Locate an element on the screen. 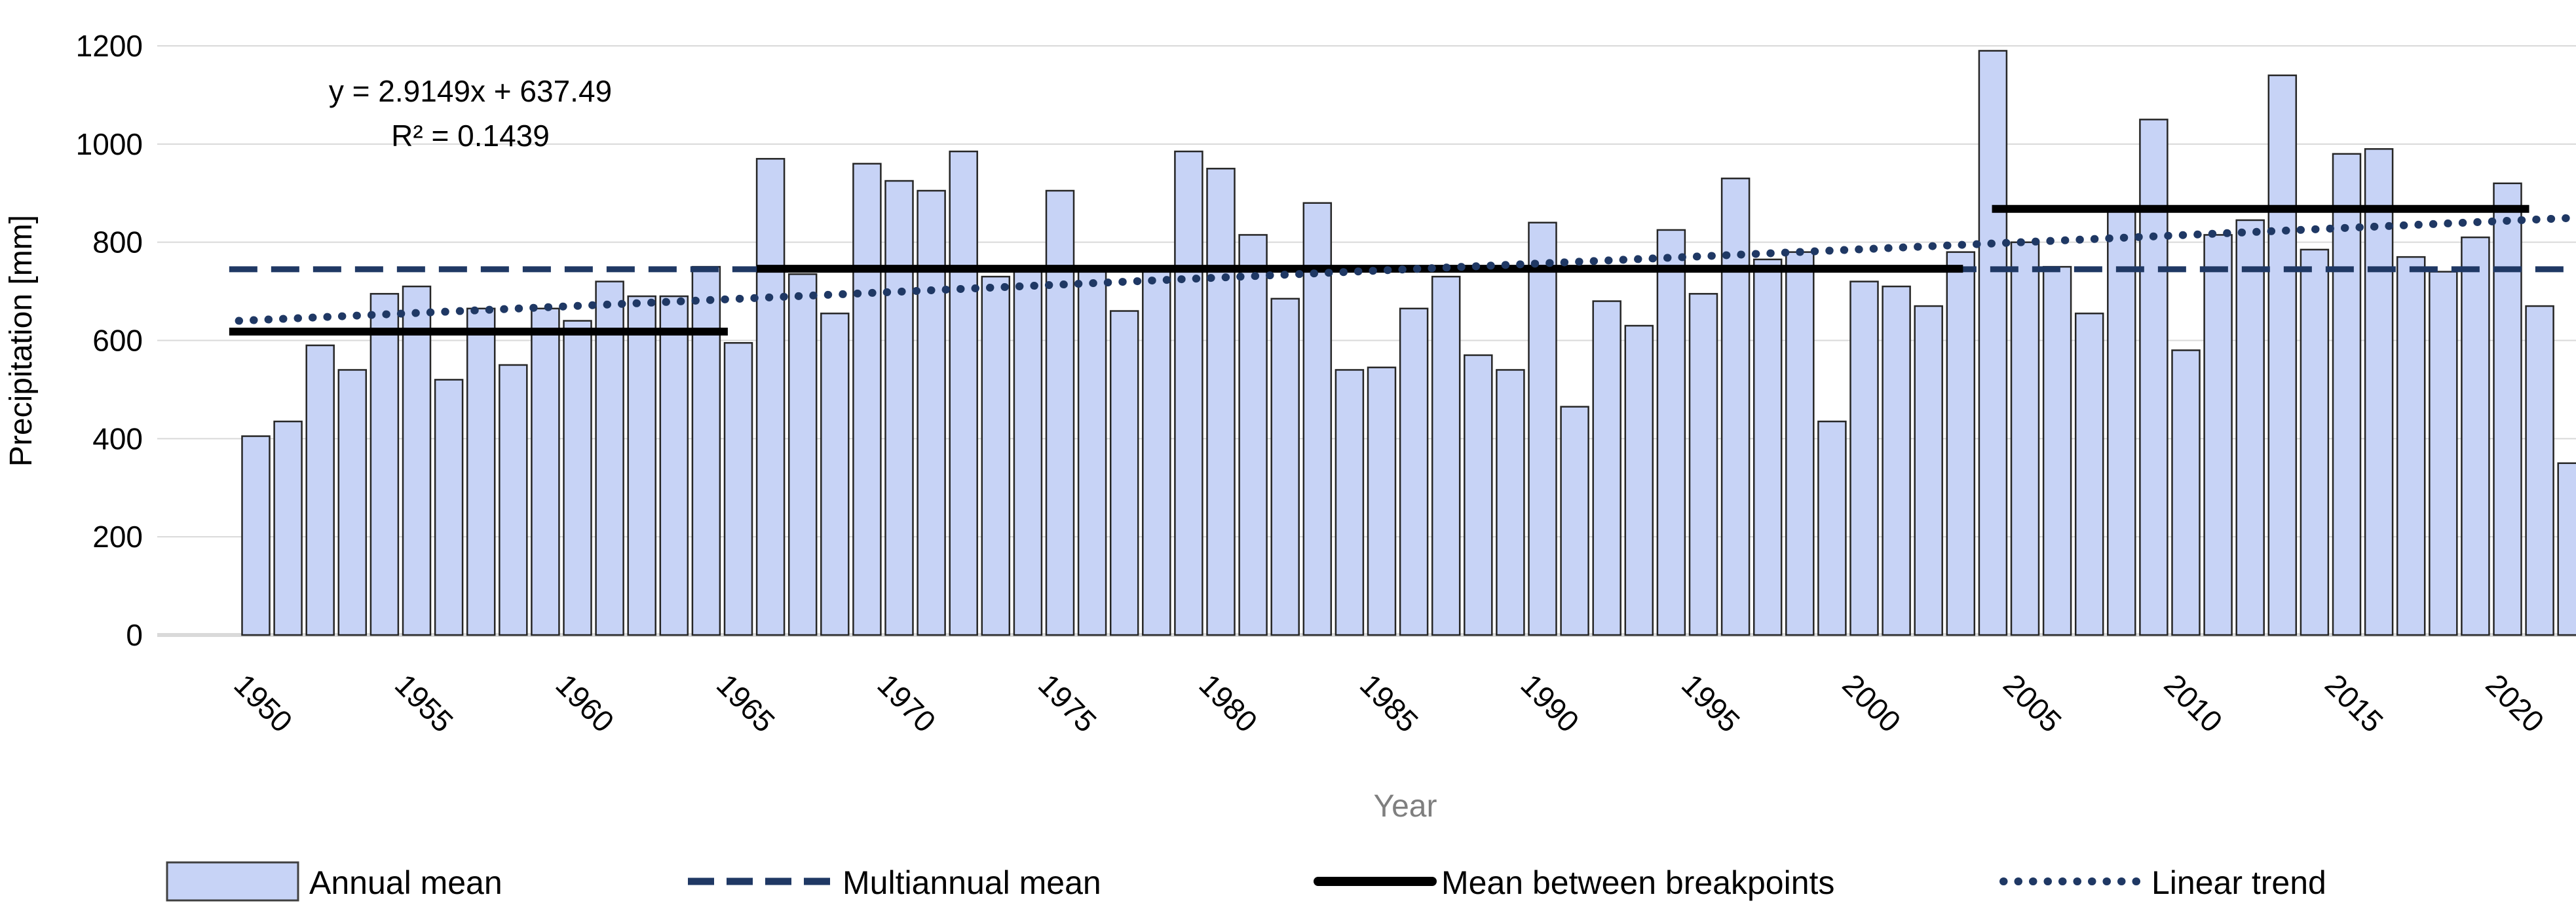 The height and width of the screenshot is (924, 2576). bar-1979 is located at coordinates (1188, 393).